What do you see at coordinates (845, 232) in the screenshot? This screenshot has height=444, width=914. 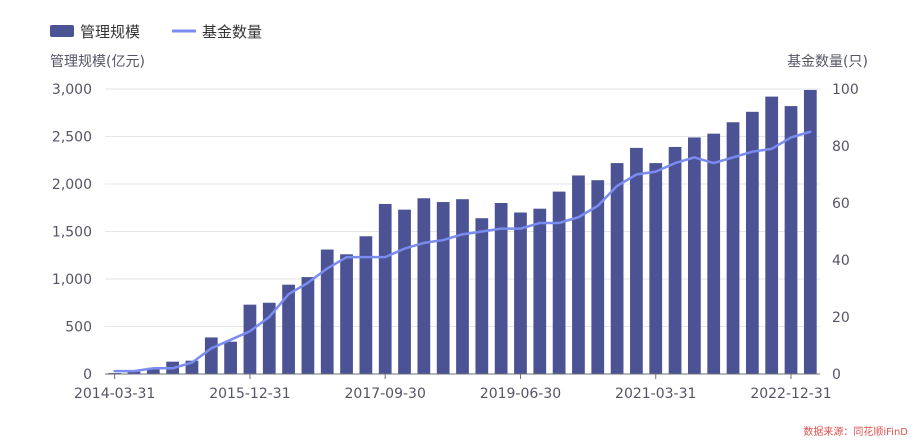 I see `y-right-ticks: 0 20 40 60 80 100` at bounding box center [845, 232].